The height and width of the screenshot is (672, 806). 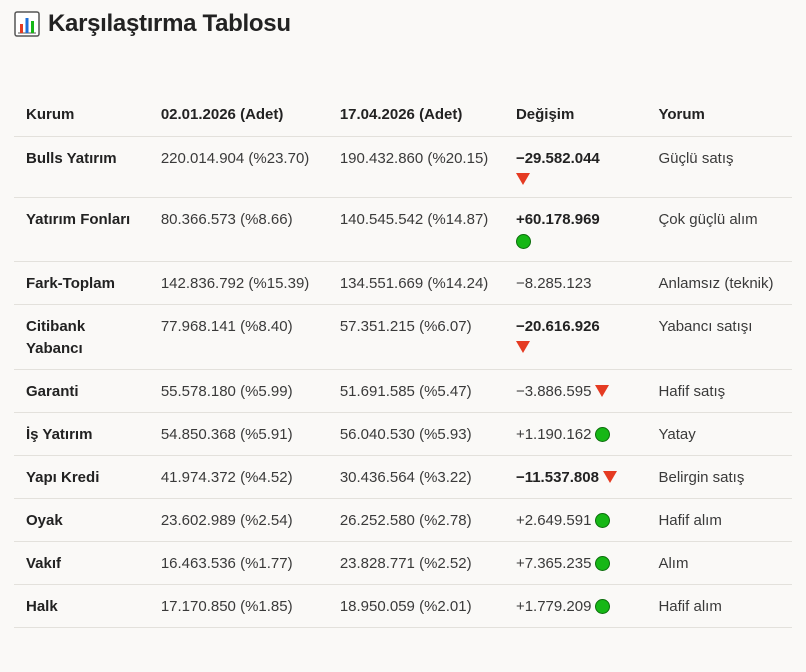 What do you see at coordinates (553, 520) in the screenshot?
I see `change-value: +2.649.591` at bounding box center [553, 520].